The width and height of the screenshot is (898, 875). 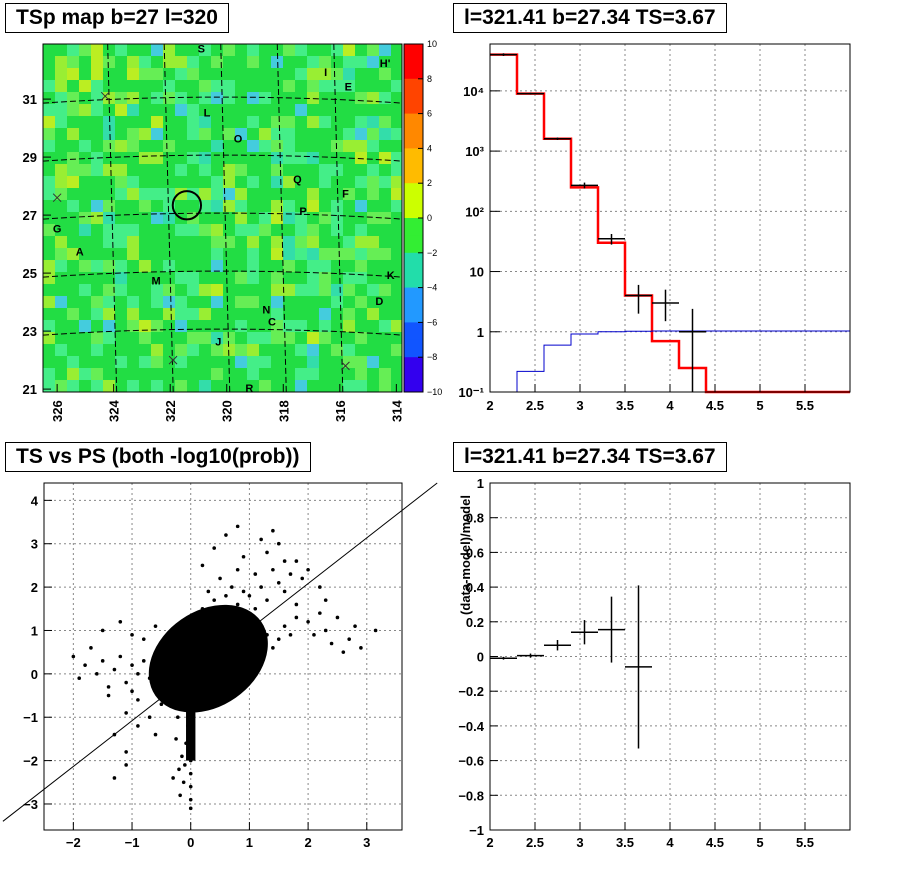 What do you see at coordinates (224, 667) in the screenshot?
I see `scatter-points` at bounding box center [224, 667].